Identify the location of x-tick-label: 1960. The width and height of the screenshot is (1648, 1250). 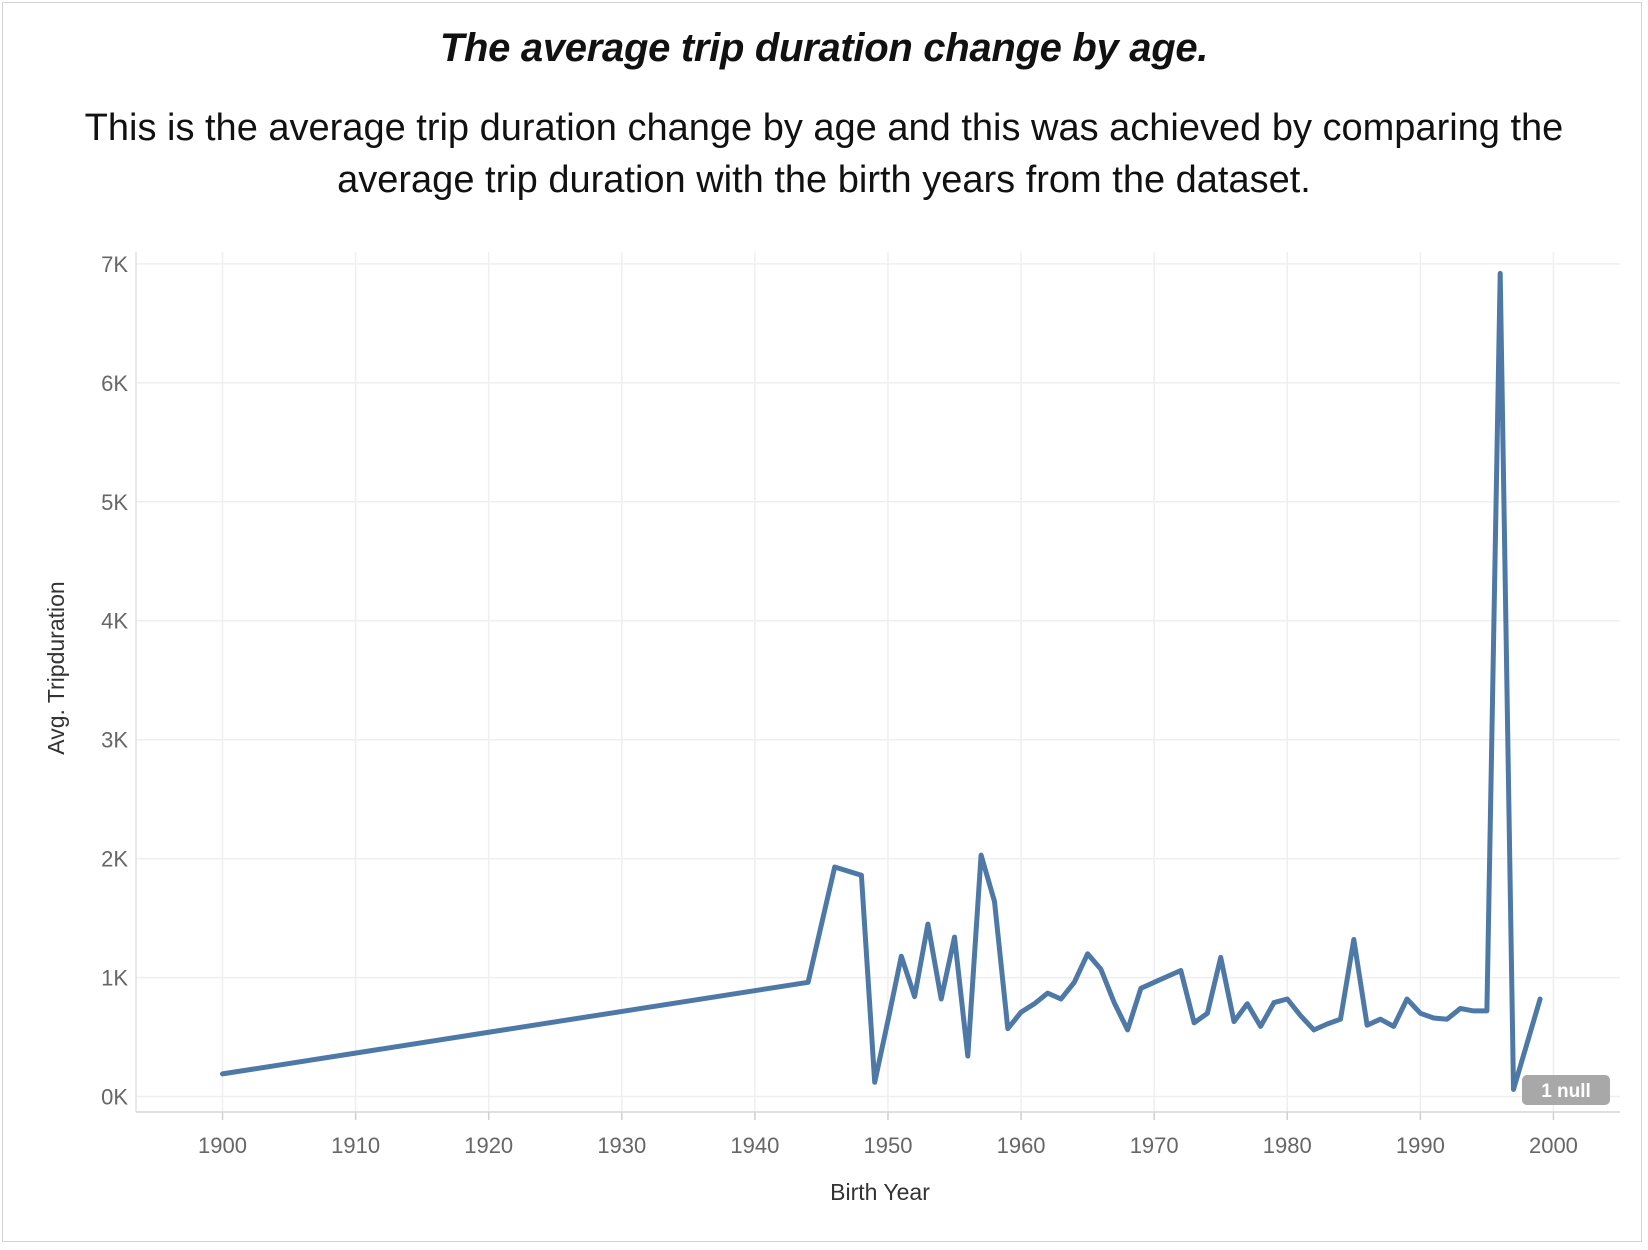
(1021, 1145).